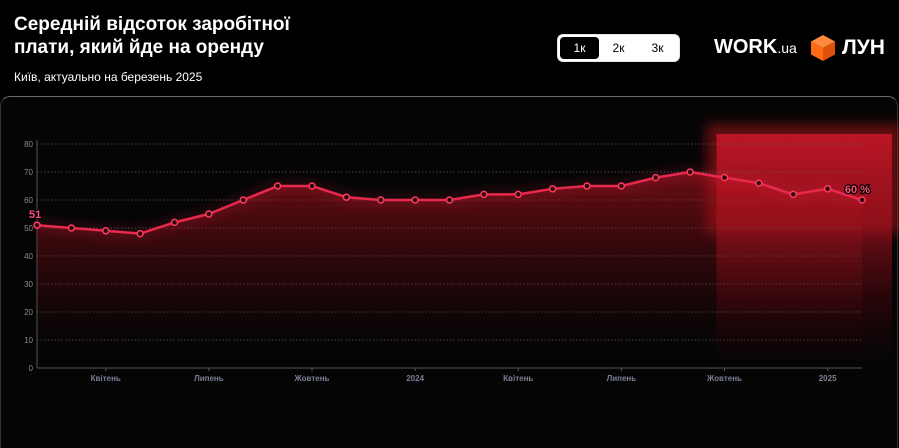 The image size is (899, 448). Describe the element at coordinates (35, 215) in the screenshot. I see `data-label: 51` at that location.